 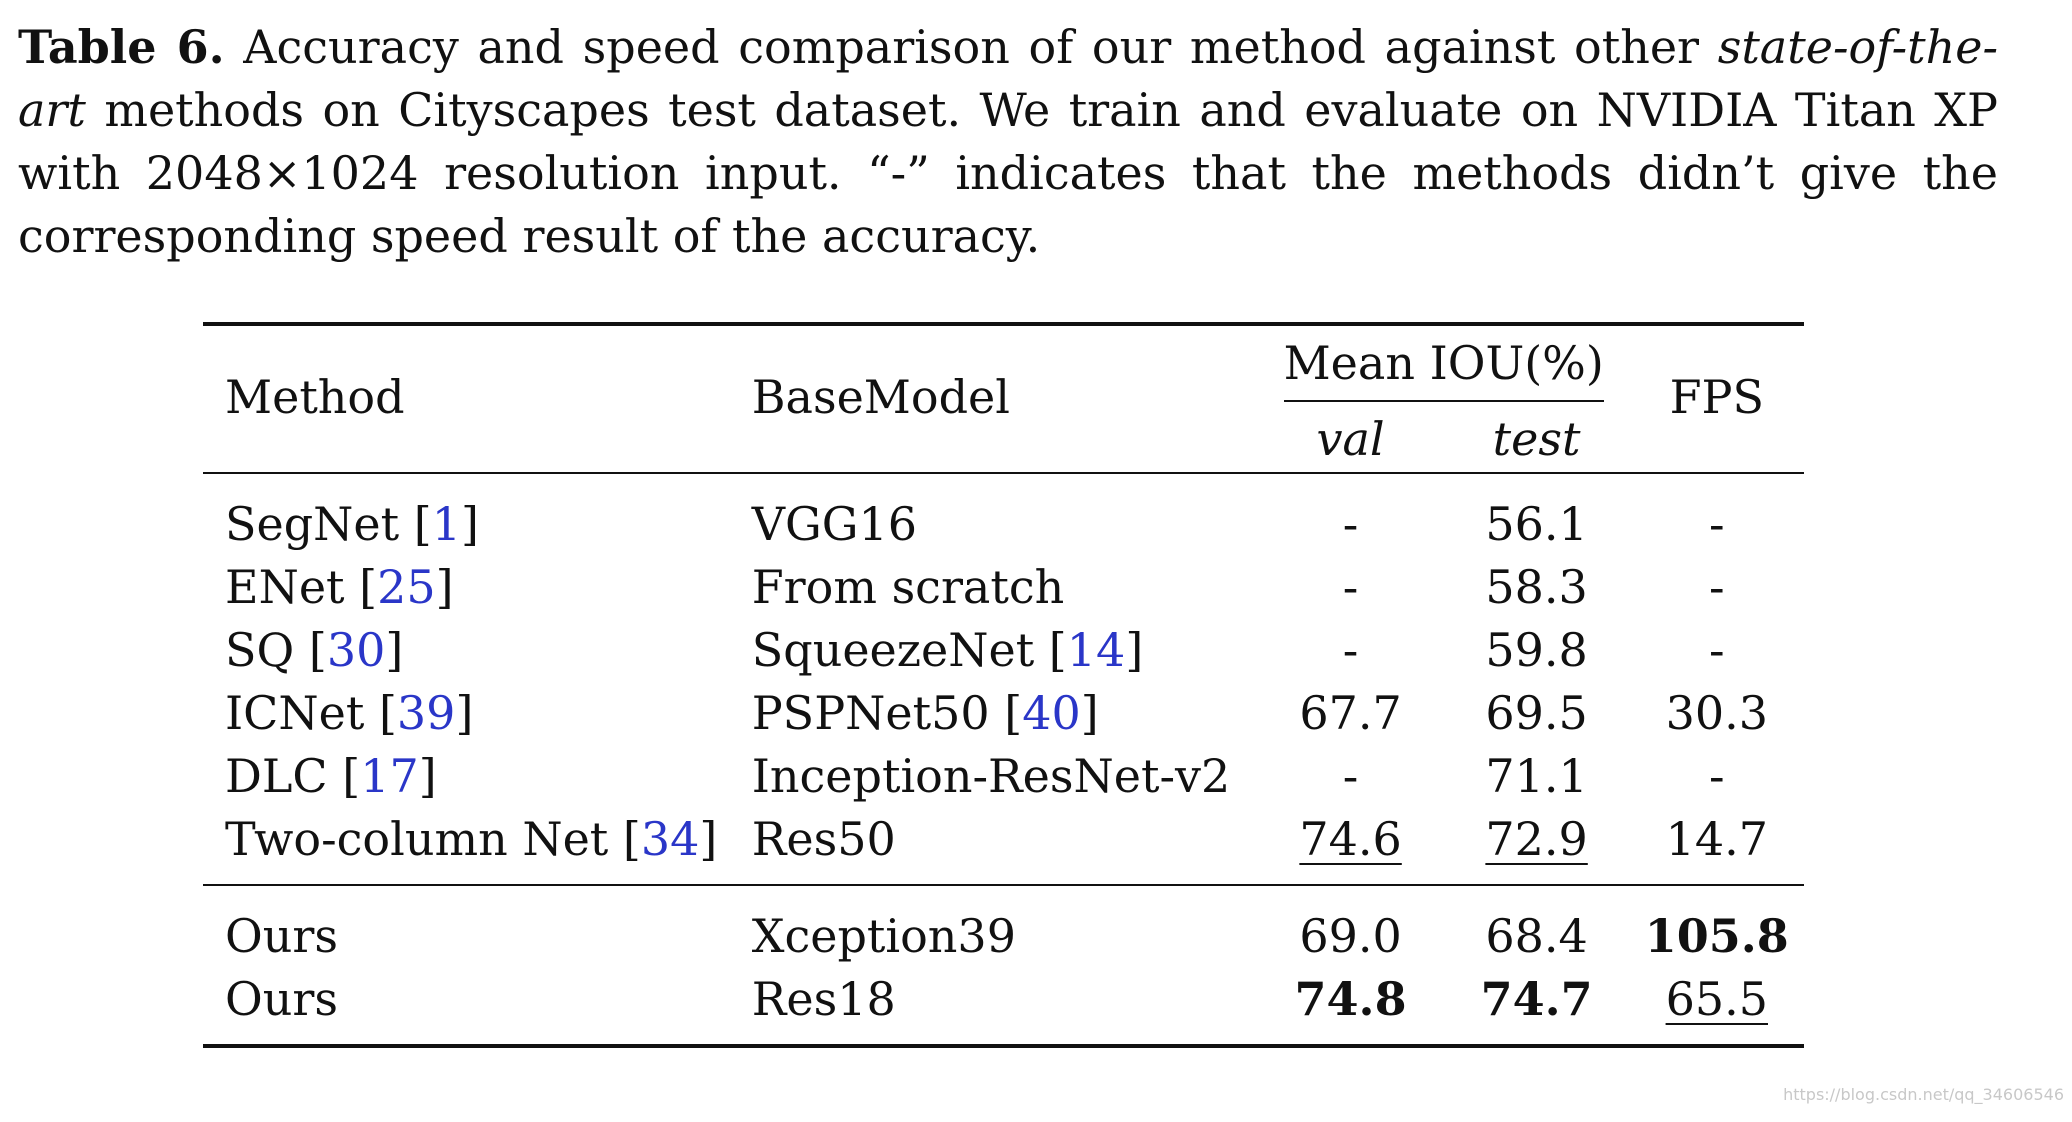 What do you see at coordinates (260, 649) in the screenshot?
I see `method-name: SQ` at bounding box center [260, 649].